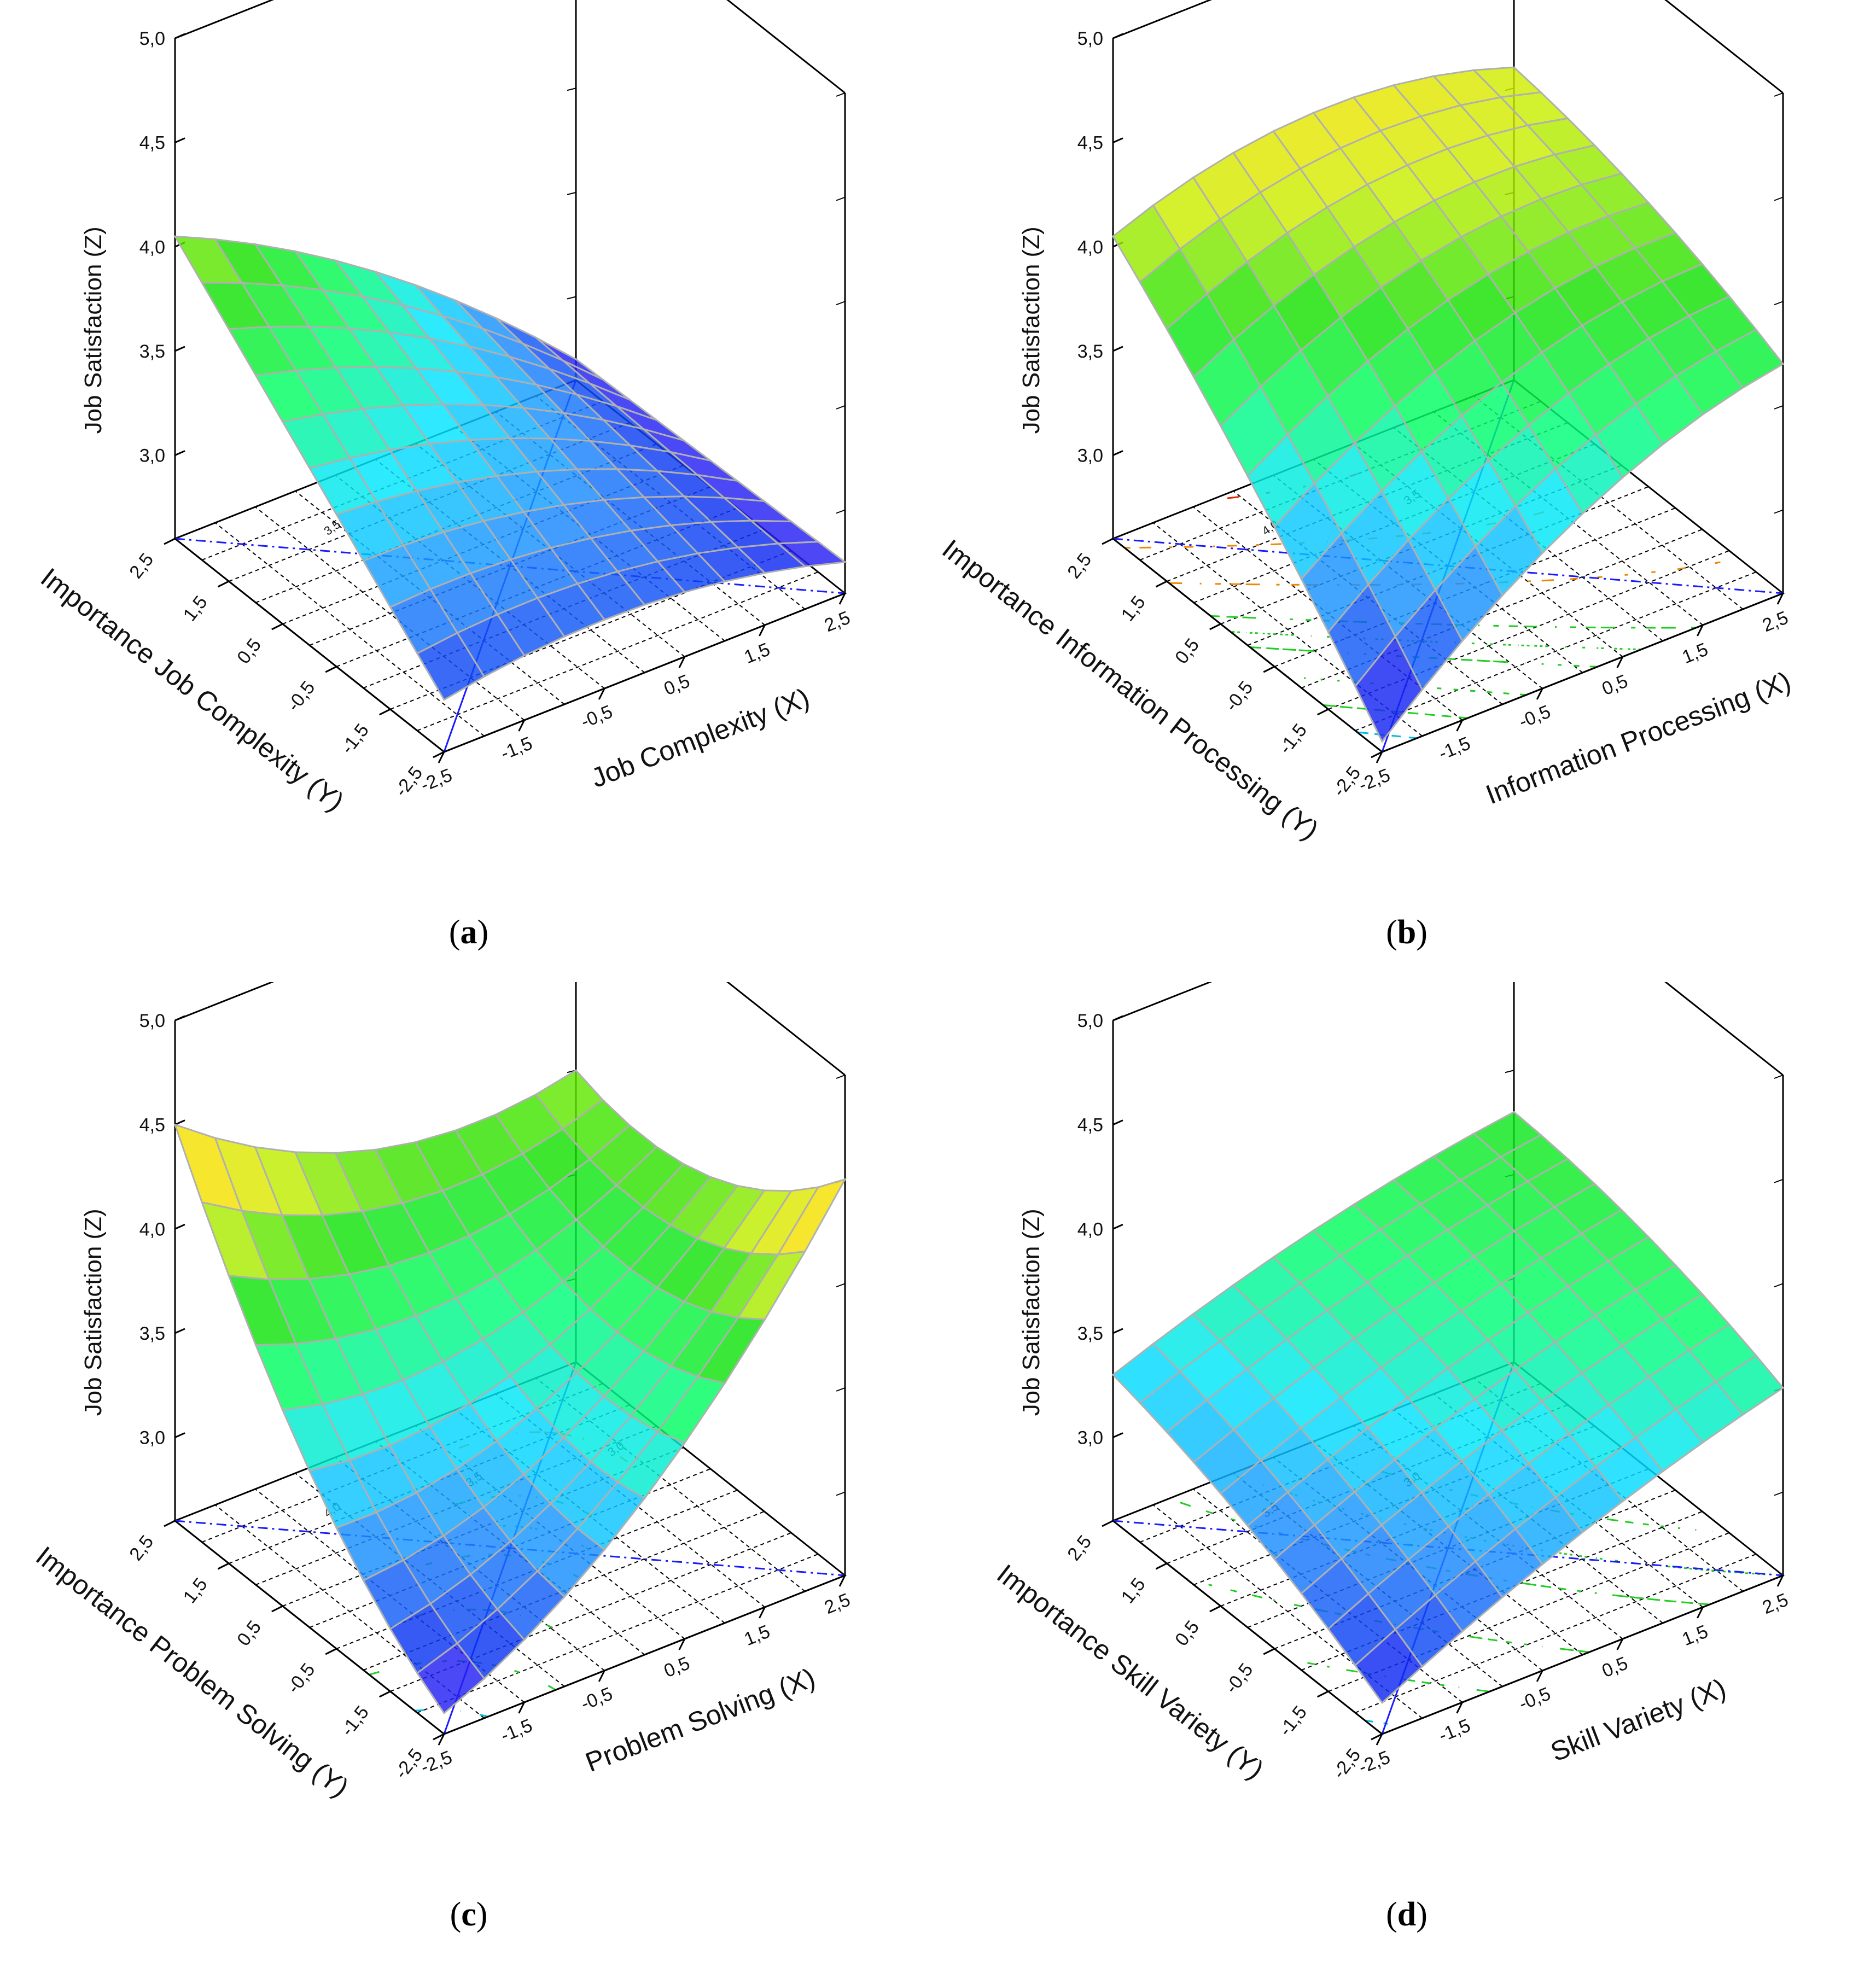 This screenshot has width=1876, height=1967. I want to click on panel-label: (d), so click(1407, 1914).